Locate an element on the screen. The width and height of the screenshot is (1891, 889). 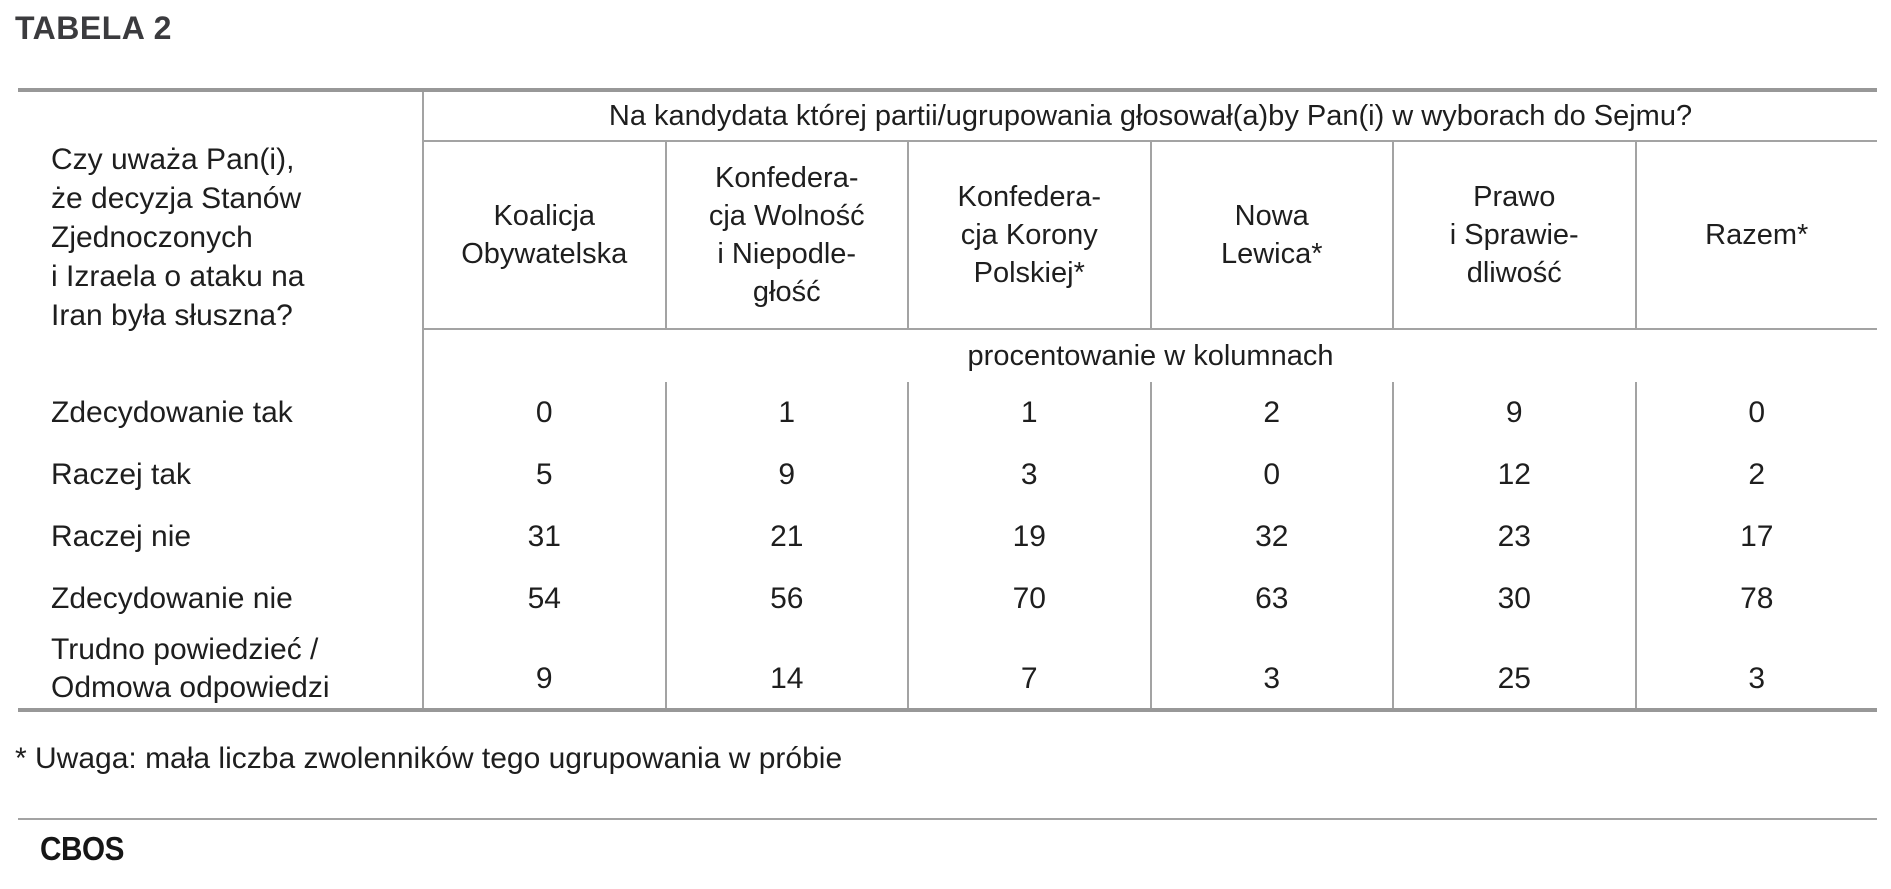
value-cell: 30 is located at coordinates (1515, 599).